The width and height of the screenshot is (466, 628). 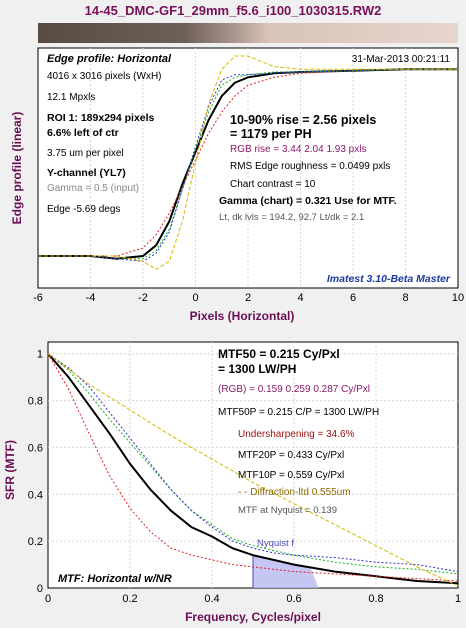 I want to click on top-info-line: 6.6% left of ctr, so click(x=83, y=133).